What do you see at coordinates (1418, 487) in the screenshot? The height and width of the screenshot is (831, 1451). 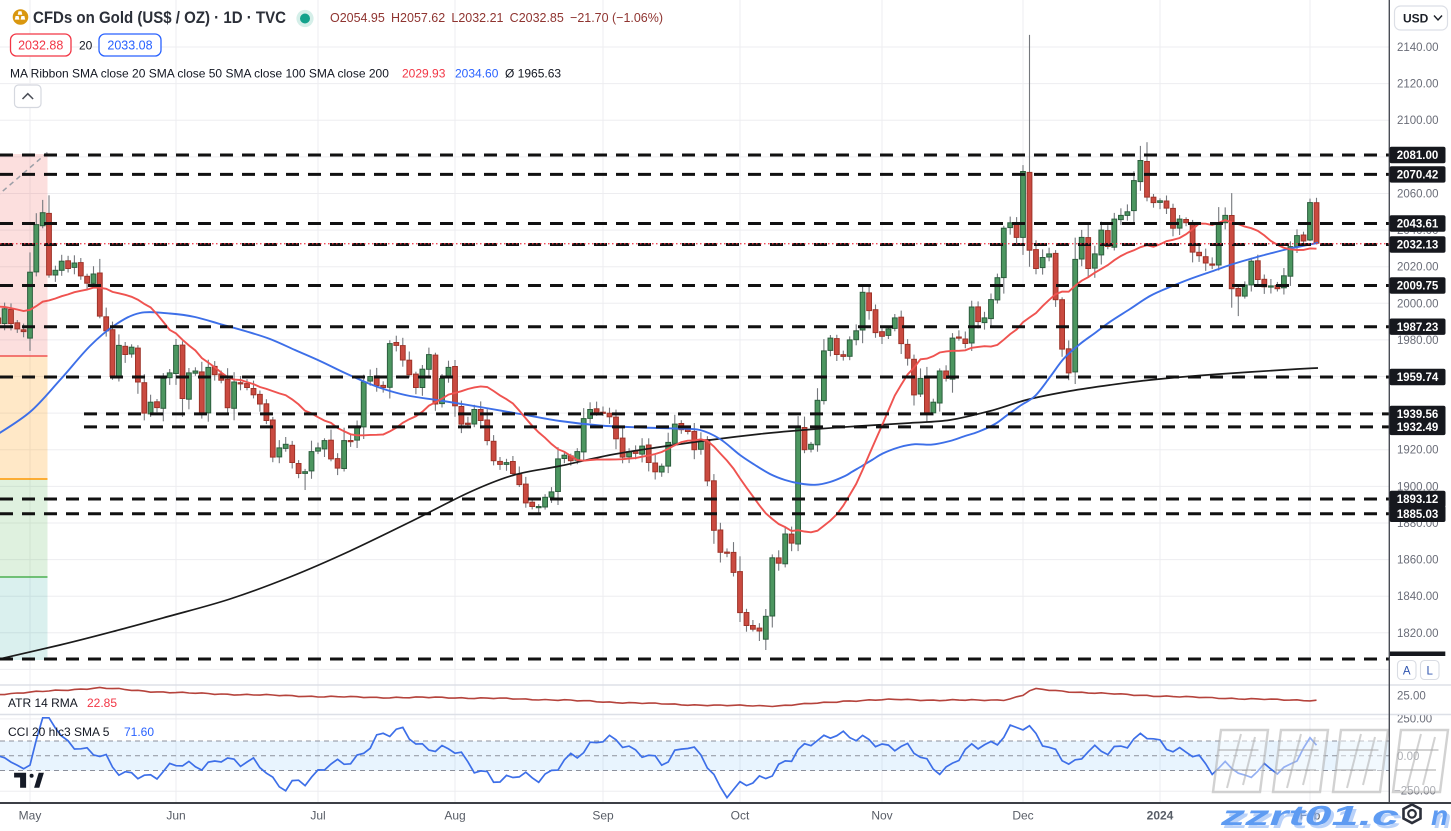 I see `svg-text: 1900.00` at bounding box center [1418, 487].